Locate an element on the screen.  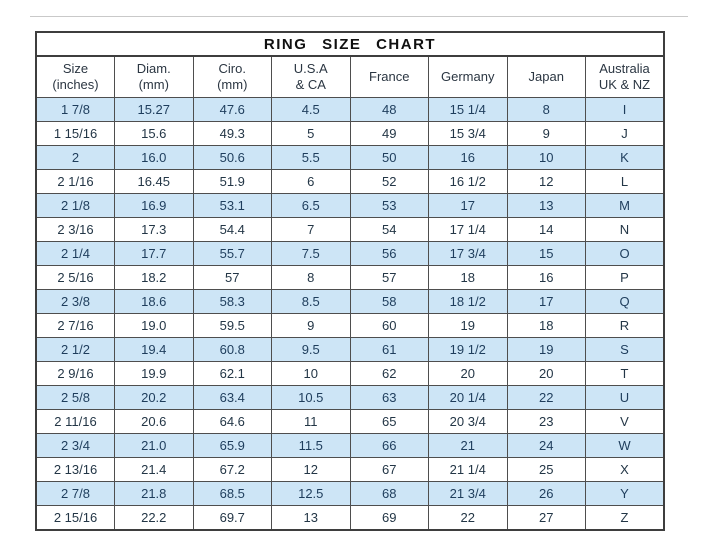
cell: 22 is located at coordinates (546, 397).